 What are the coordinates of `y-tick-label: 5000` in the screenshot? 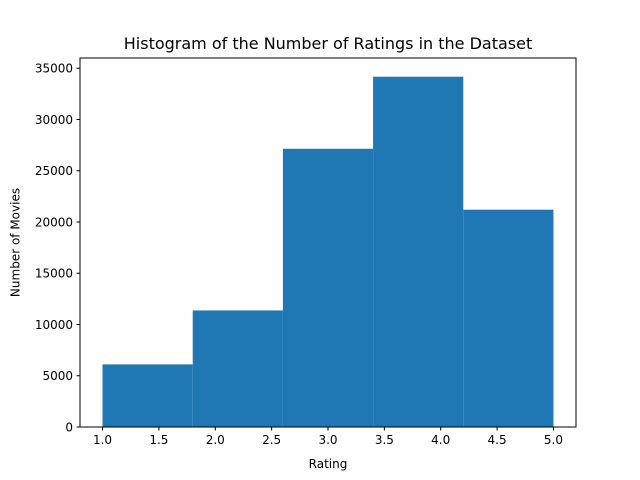 It's located at (57, 376).